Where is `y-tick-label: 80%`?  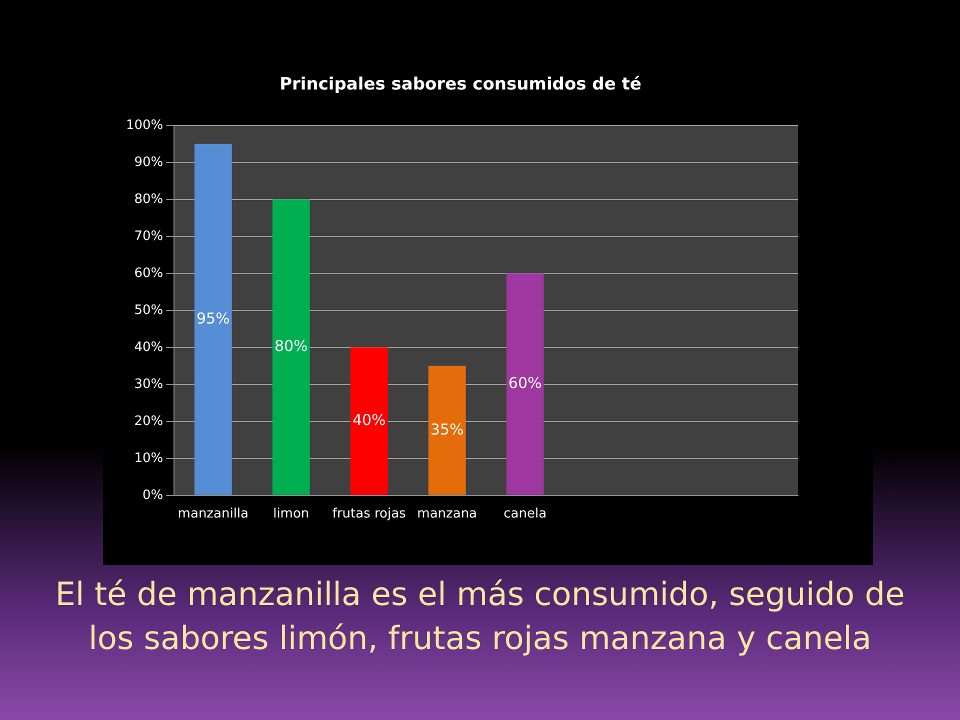
y-tick-label: 80% is located at coordinates (149, 199).